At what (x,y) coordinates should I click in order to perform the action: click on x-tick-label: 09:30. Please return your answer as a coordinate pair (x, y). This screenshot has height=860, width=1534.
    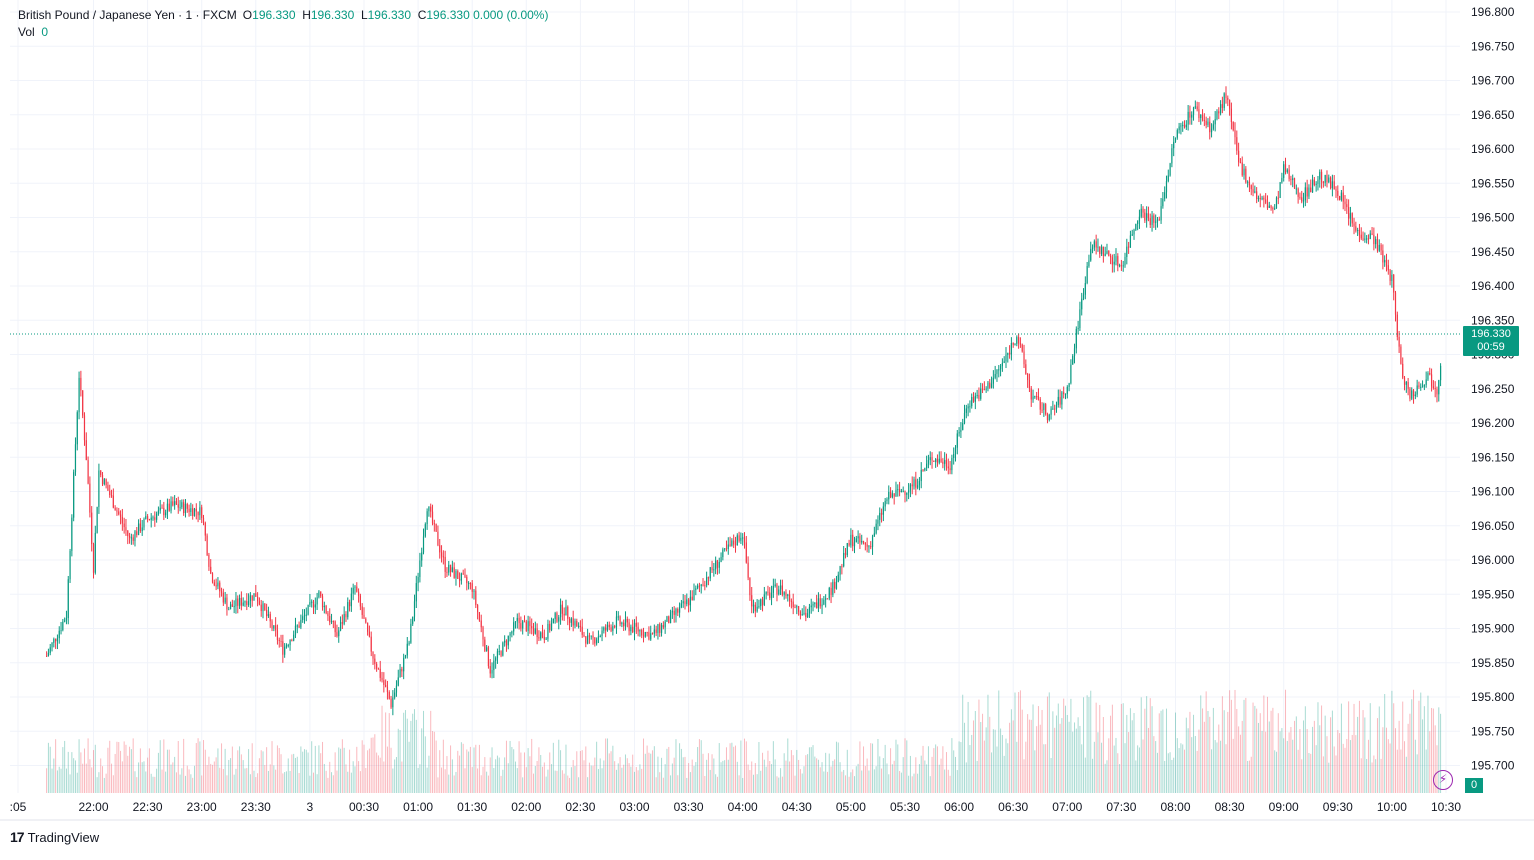
    Looking at the image, I should click on (1338, 807).